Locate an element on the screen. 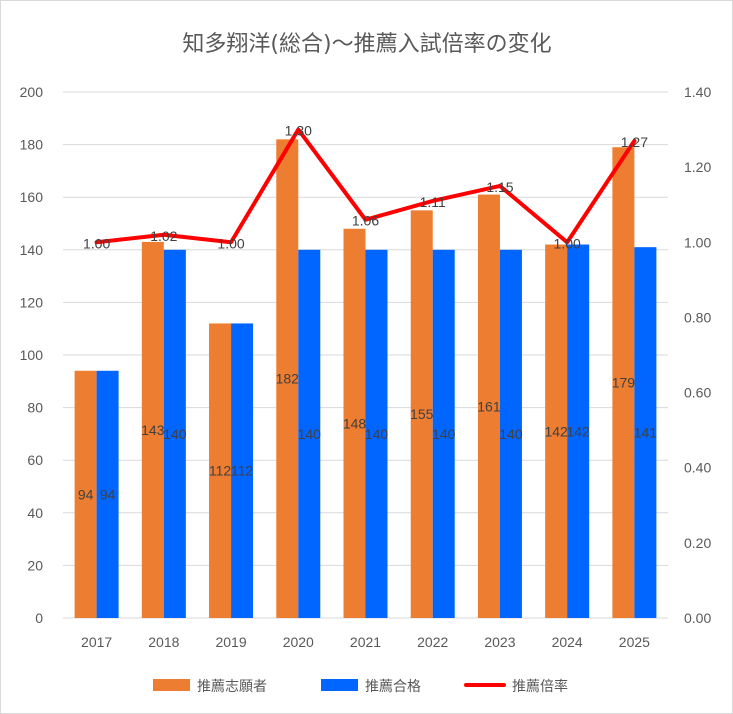 Image resolution: width=733 pixels, height=714 pixels. data-label-applicants: 179 is located at coordinates (624, 383).